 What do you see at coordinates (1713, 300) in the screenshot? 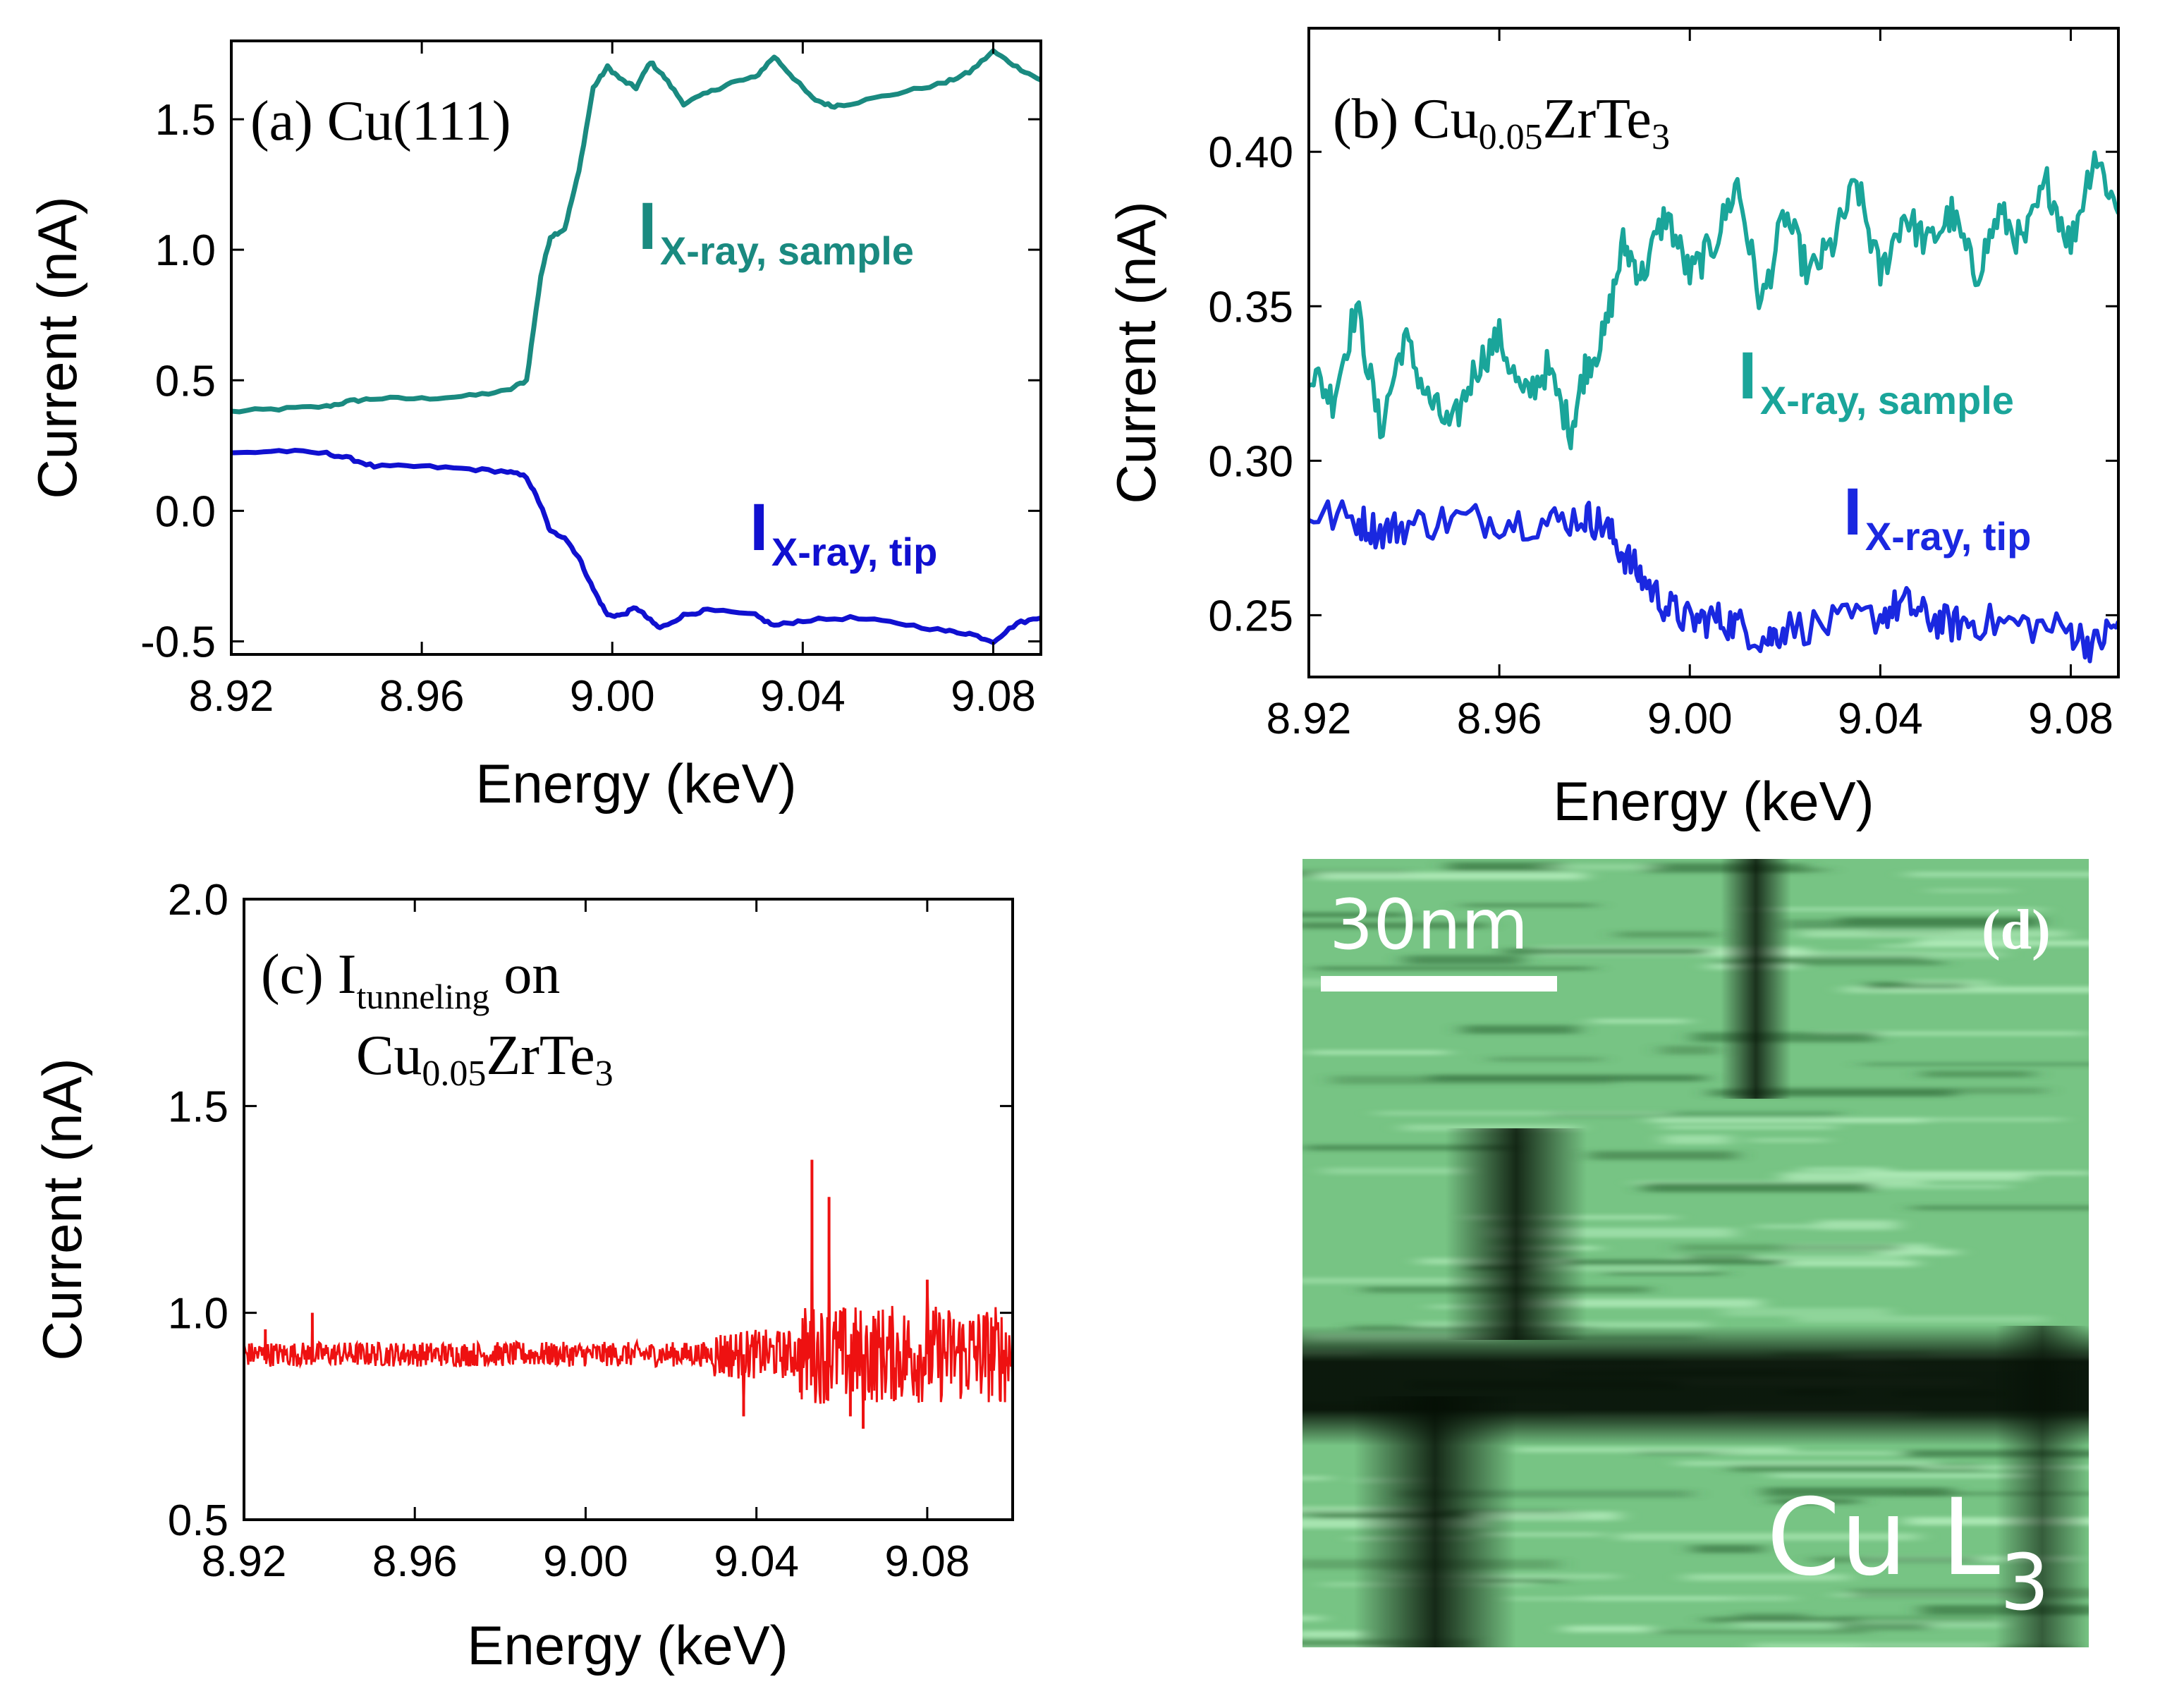
I see `panel-b-series-sample-line` at bounding box center [1713, 300].